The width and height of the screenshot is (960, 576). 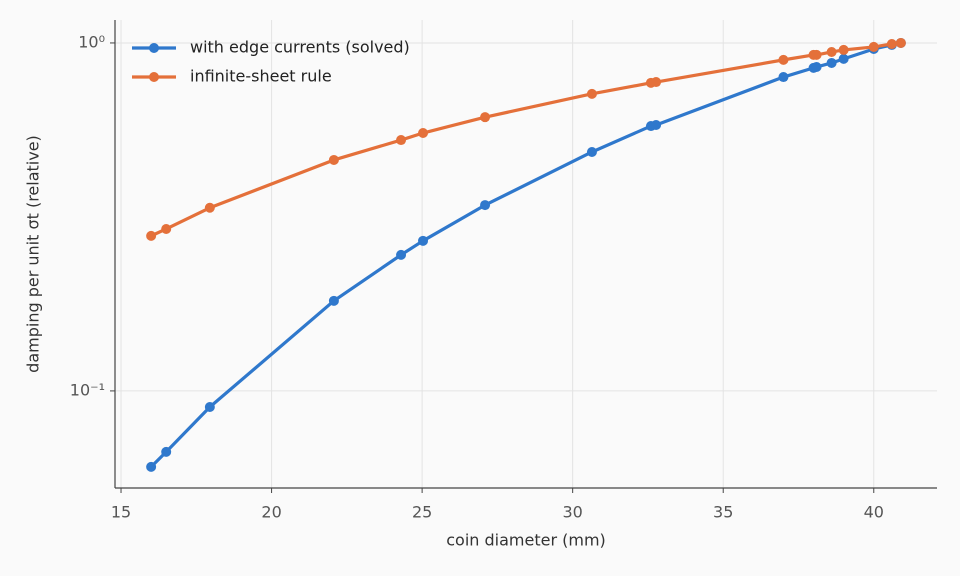 I want to click on x-tick-label: 15, so click(x=121, y=512).